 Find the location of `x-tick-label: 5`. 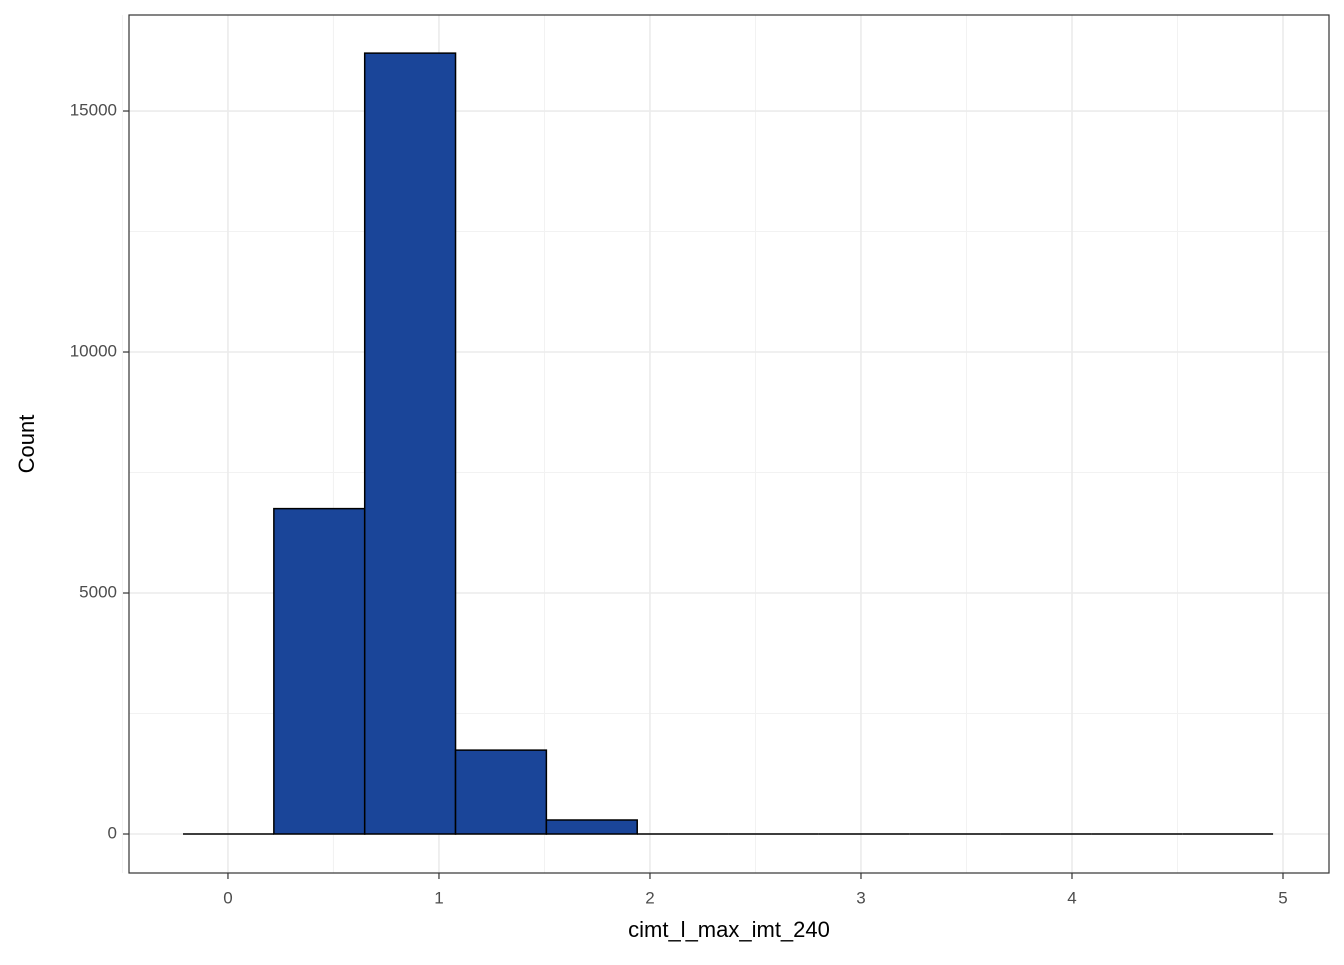

x-tick-label: 5 is located at coordinates (1282, 897).